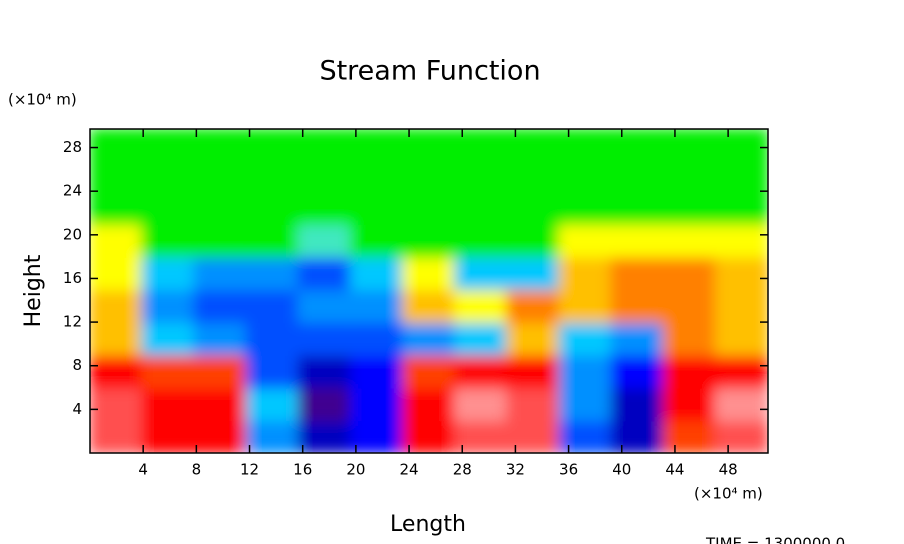 The height and width of the screenshot is (544, 904). What do you see at coordinates (77, 409) in the screenshot?
I see `y-tick-label: 4` at bounding box center [77, 409].